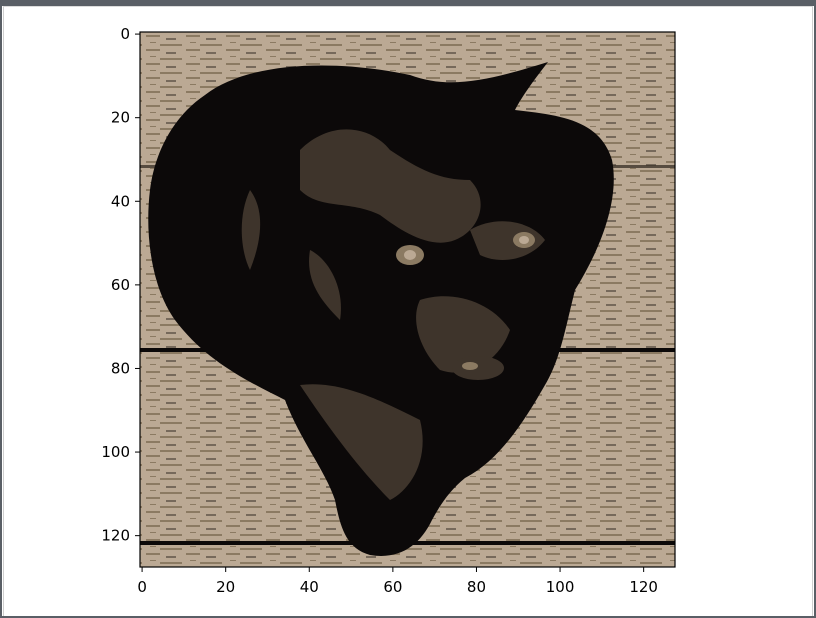  Describe the element at coordinates (470, 366) in the screenshot. I see `nose-highlight` at that location.